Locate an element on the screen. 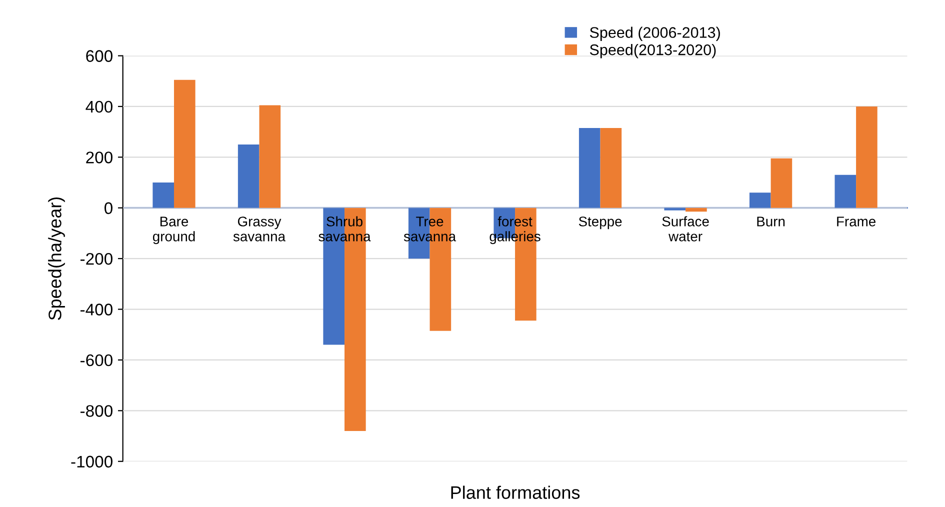 This screenshot has width=945, height=507. x-tick-label: Burn is located at coordinates (771, 221).